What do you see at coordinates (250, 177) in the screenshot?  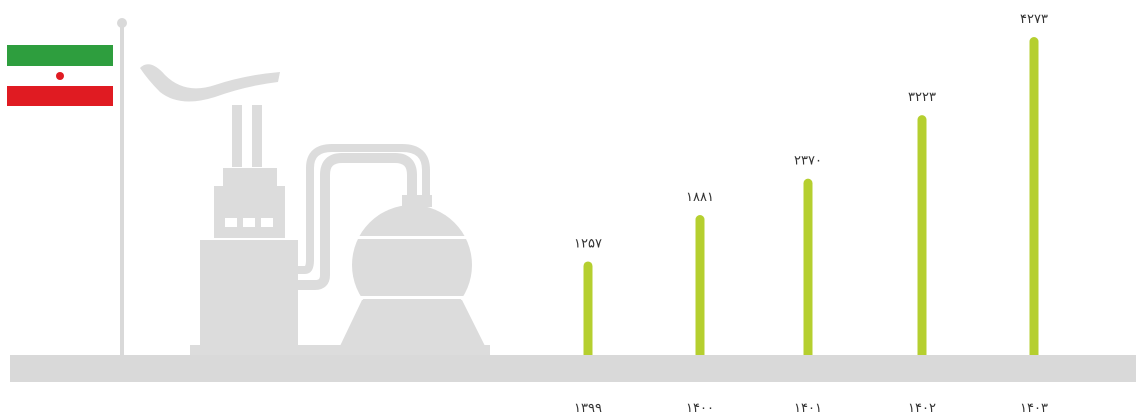 I see `factory-top` at bounding box center [250, 177].